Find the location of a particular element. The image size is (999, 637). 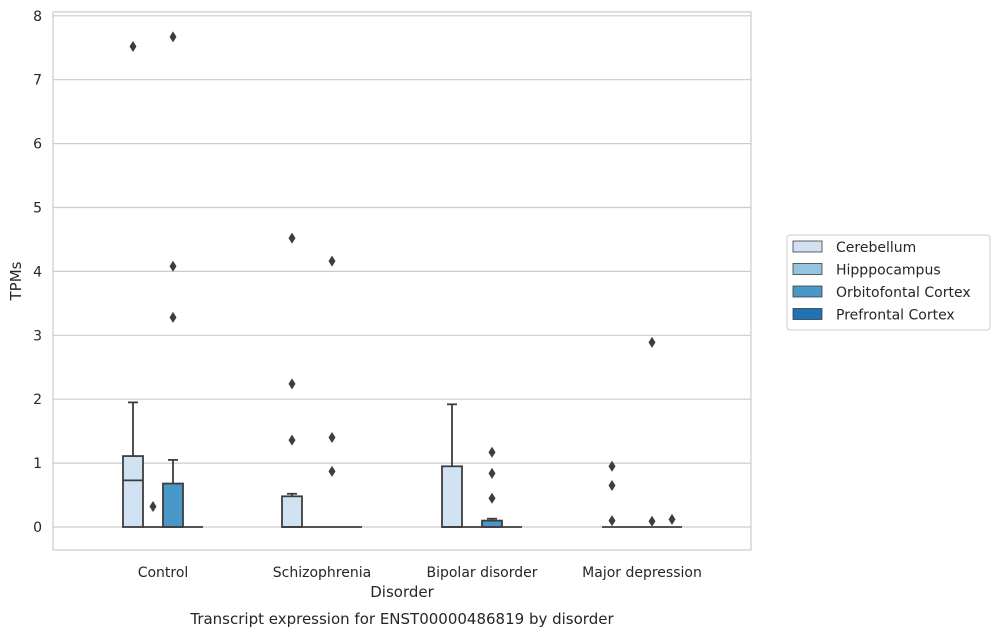

x-tick-label: Major depression is located at coordinates (642, 573).